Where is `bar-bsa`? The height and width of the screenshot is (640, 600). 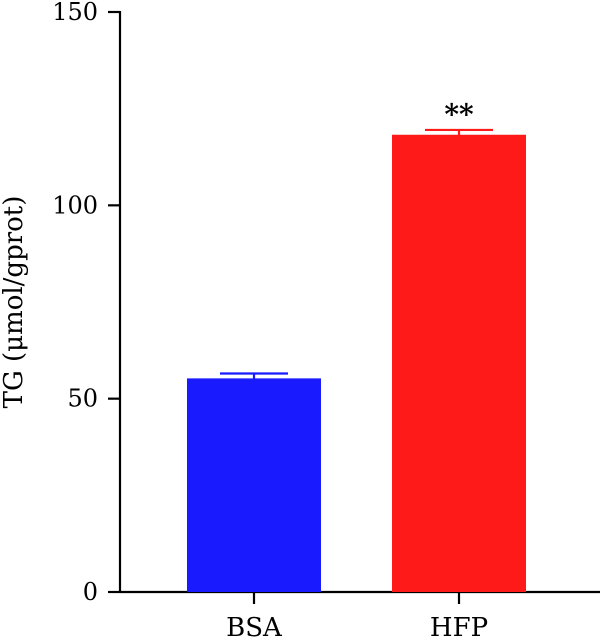 bar-bsa is located at coordinates (254, 485).